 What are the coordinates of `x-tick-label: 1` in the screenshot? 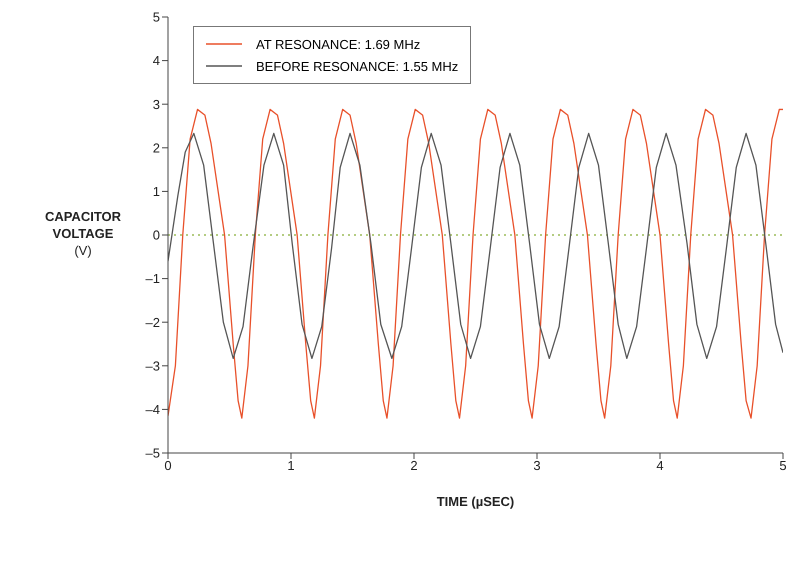 It's located at (291, 466).